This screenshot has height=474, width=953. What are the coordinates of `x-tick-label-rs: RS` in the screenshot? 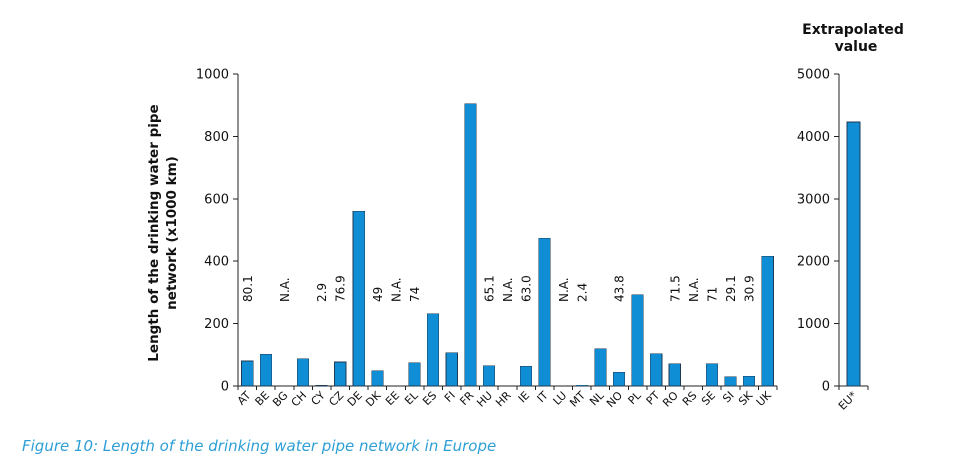 It's located at (690, 399).